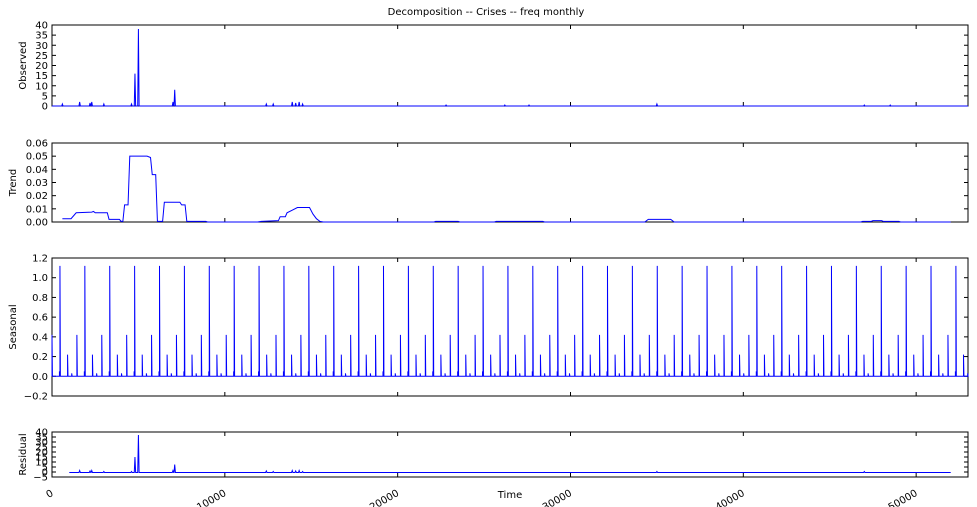 Image resolution: width=977 pixels, height=507 pixels. Describe the element at coordinates (23, 65) in the screenshot. I see `observed-ylabel: Observed` at that location.